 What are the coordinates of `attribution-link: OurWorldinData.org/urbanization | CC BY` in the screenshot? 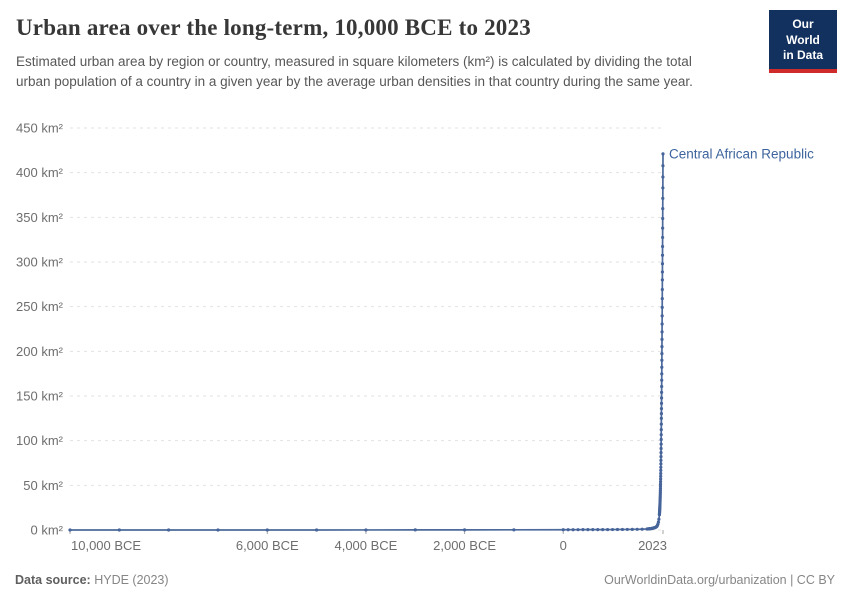 It's located at (719, 580).